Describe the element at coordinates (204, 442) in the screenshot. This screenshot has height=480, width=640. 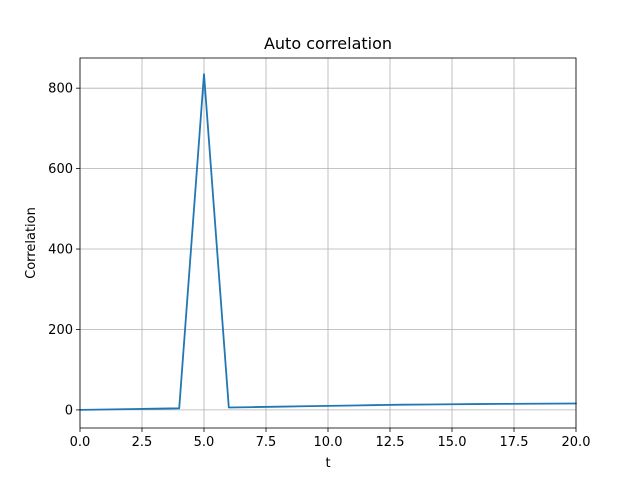
I see `x-tick-label: 5.0` at that location.